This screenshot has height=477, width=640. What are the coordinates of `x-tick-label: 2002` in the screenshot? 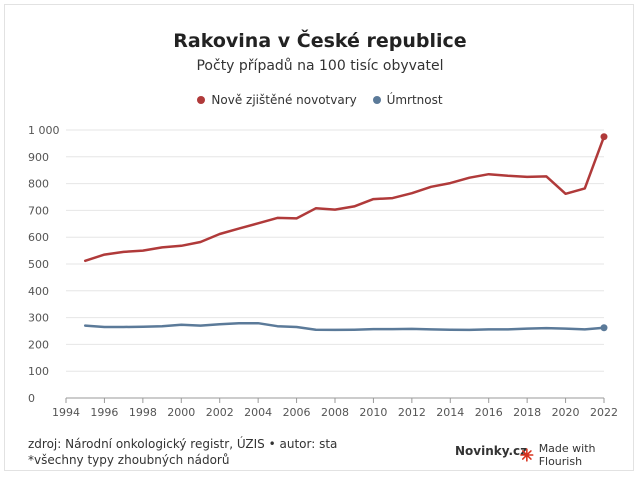 It's located at (220, 412).